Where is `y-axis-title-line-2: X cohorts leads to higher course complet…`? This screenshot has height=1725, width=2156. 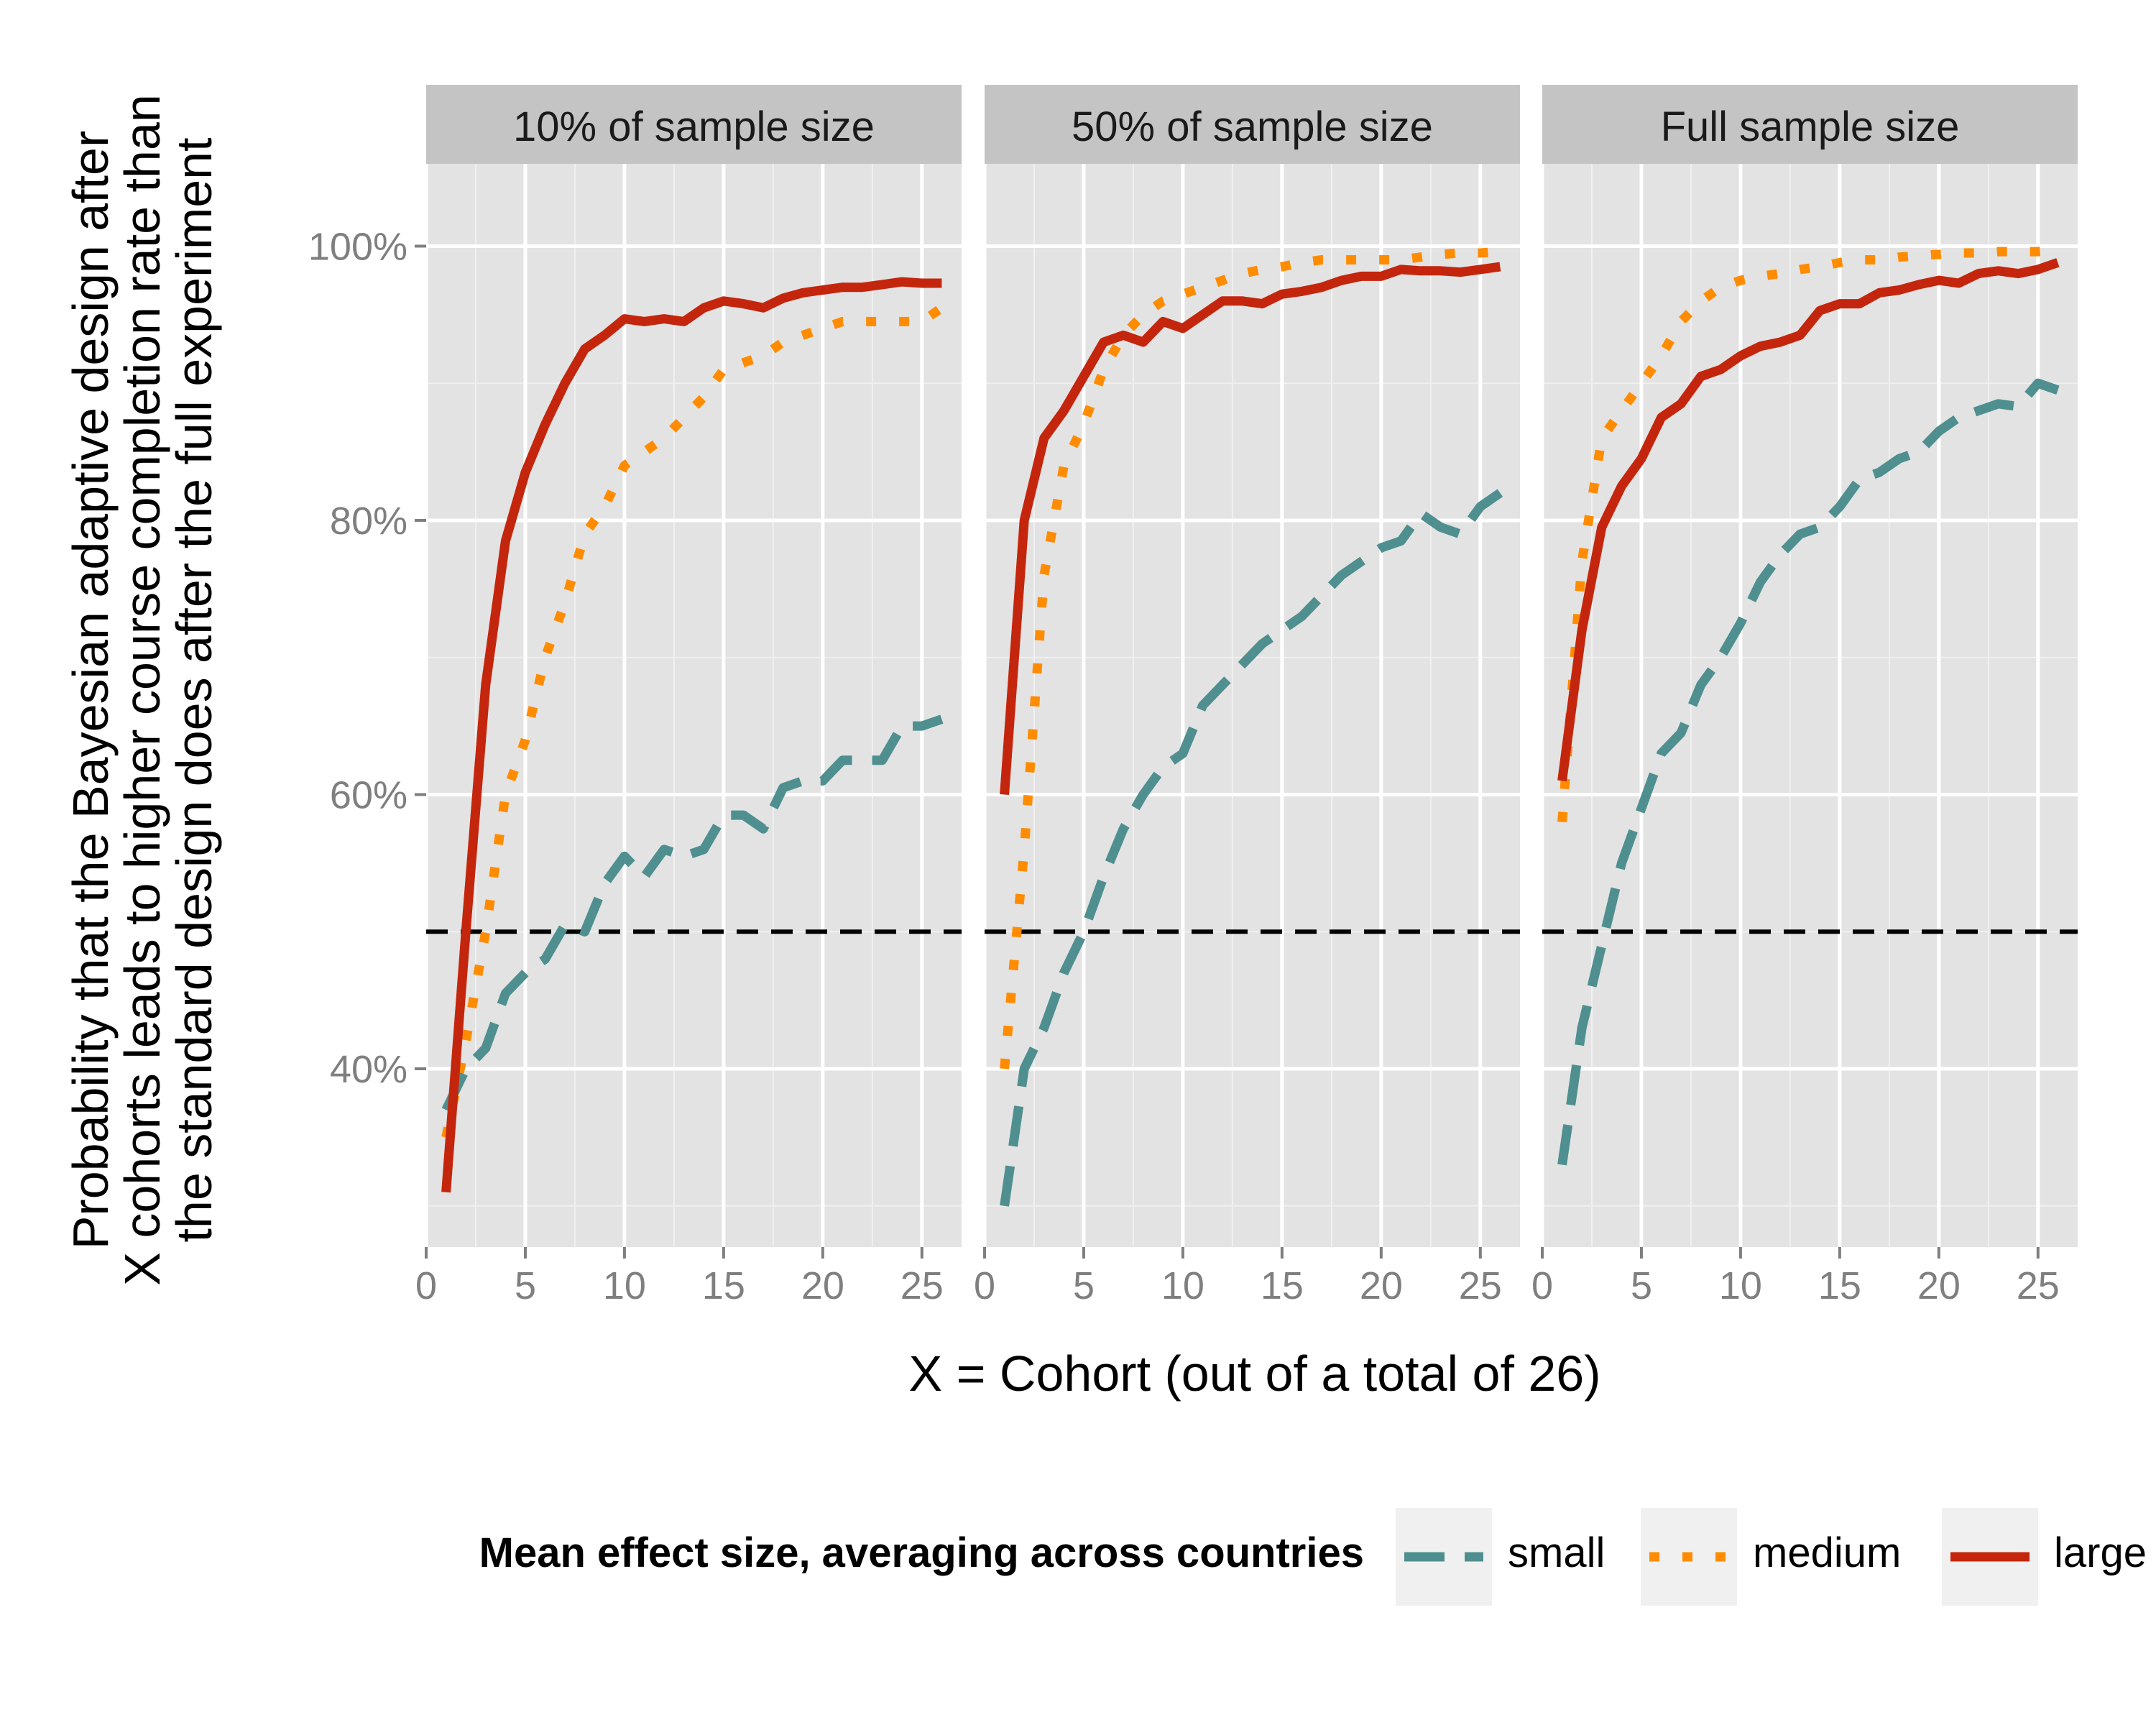 y-axis-title-line-2: X cohorts leads to higher course complet… is located at coordinates (142, 690).